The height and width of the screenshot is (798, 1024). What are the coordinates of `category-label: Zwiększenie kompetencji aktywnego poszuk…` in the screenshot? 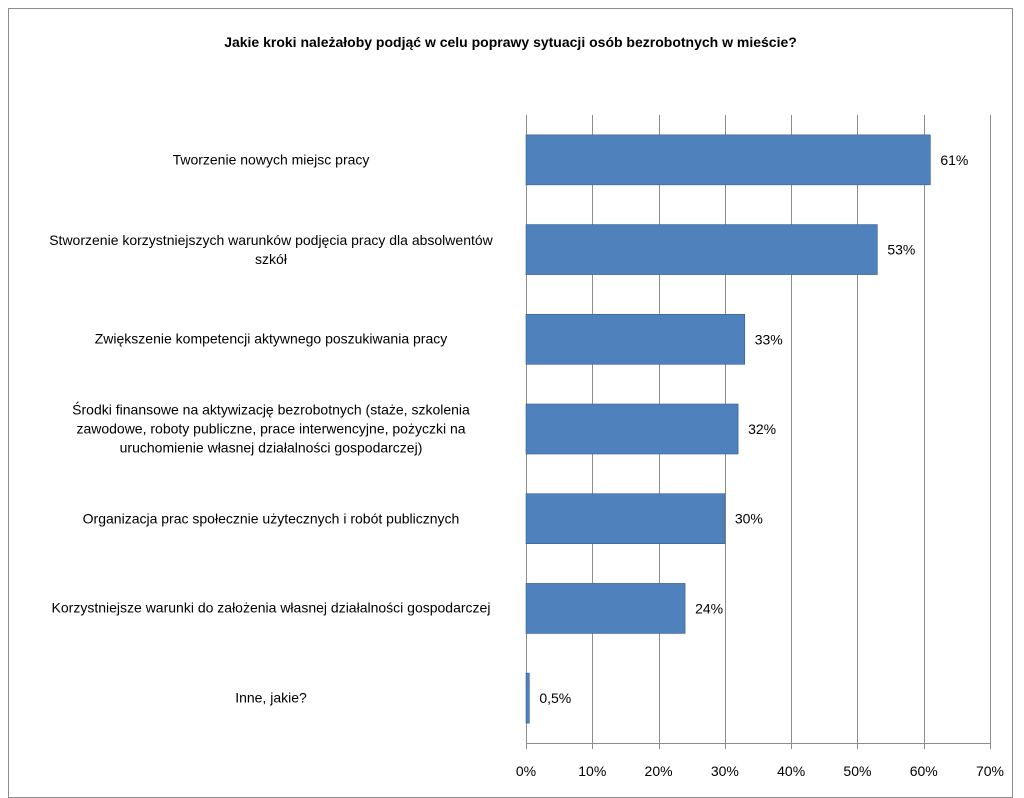 It's located at (271, 338).